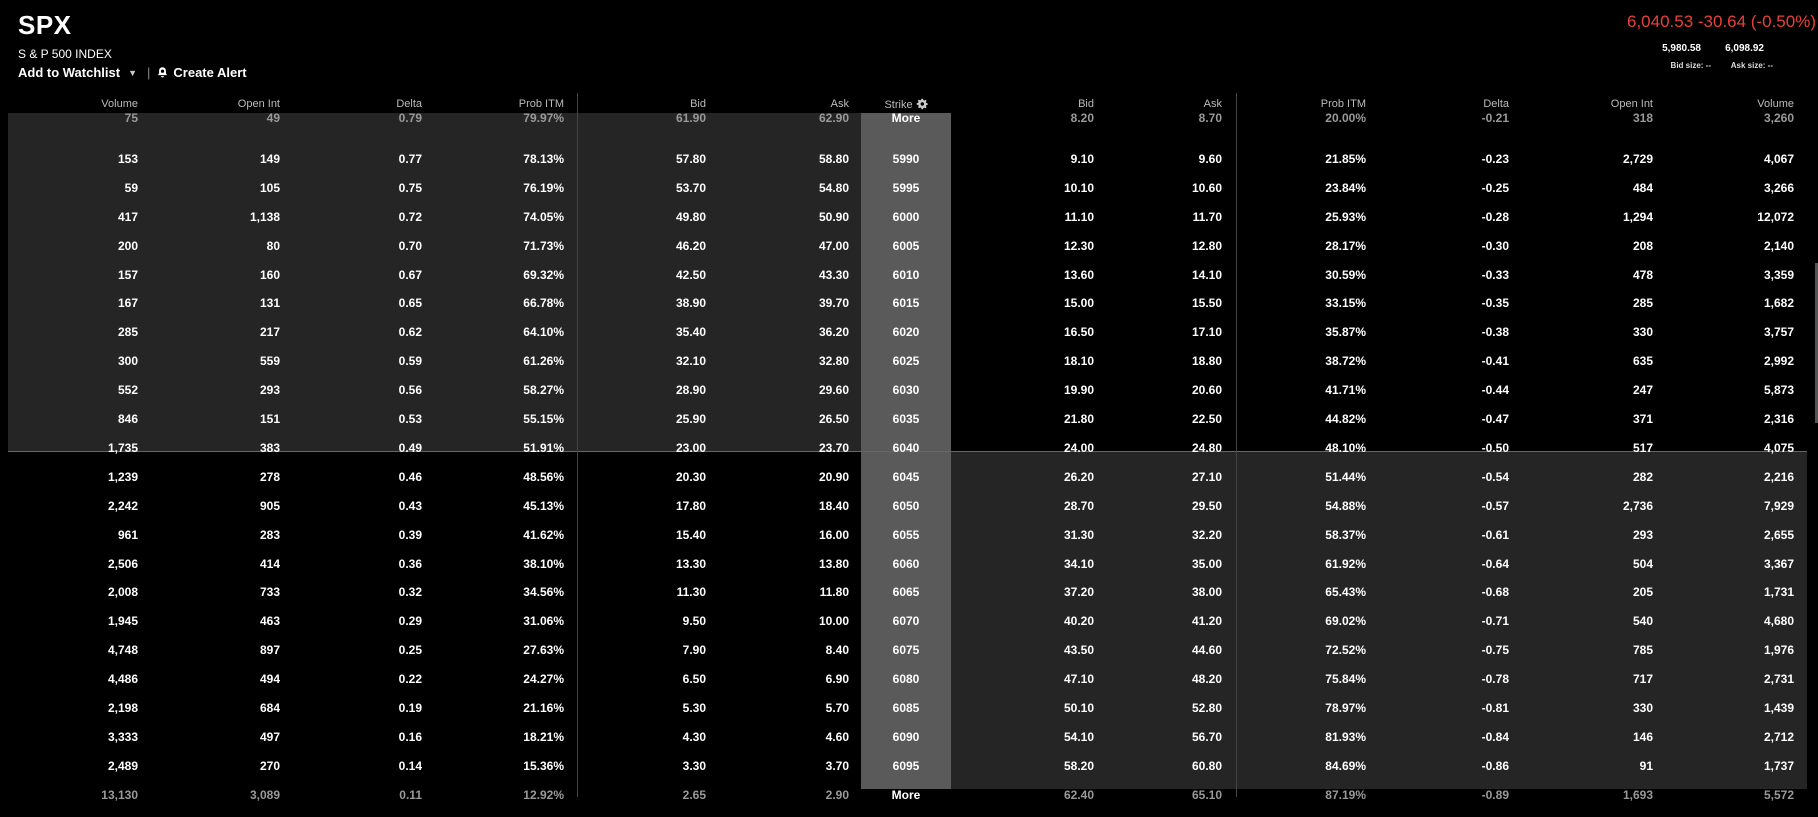 The width and height of the screenshot is (1818, 817). Describe the element at coordinates (833, 419) in the screenshot. I see `call-ask-cell: 26.50` at that location.